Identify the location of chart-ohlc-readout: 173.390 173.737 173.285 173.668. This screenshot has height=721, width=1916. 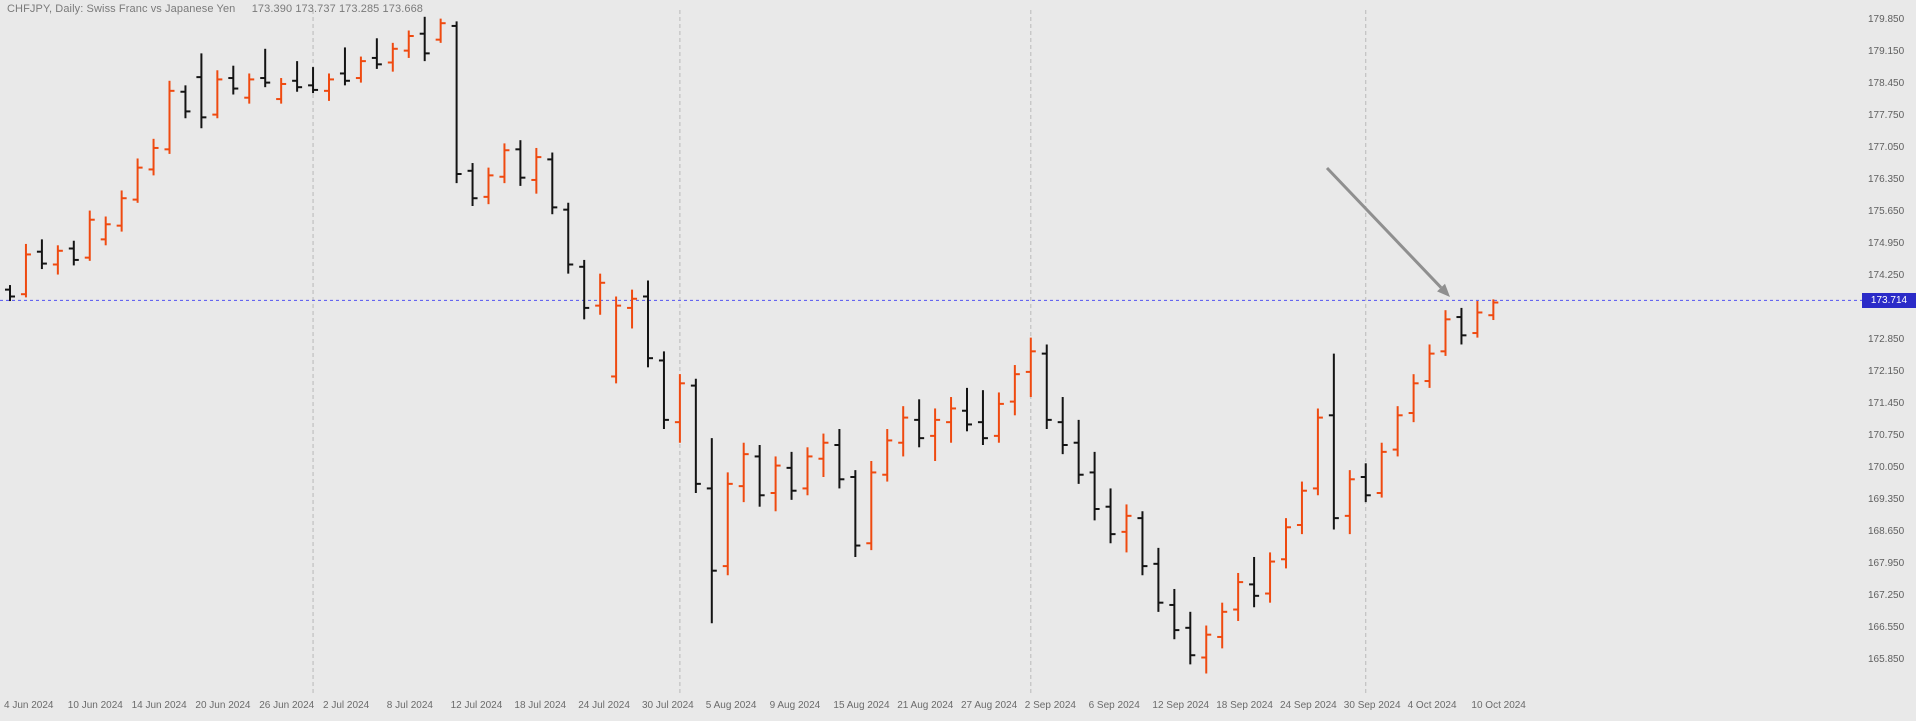
(337, 9).